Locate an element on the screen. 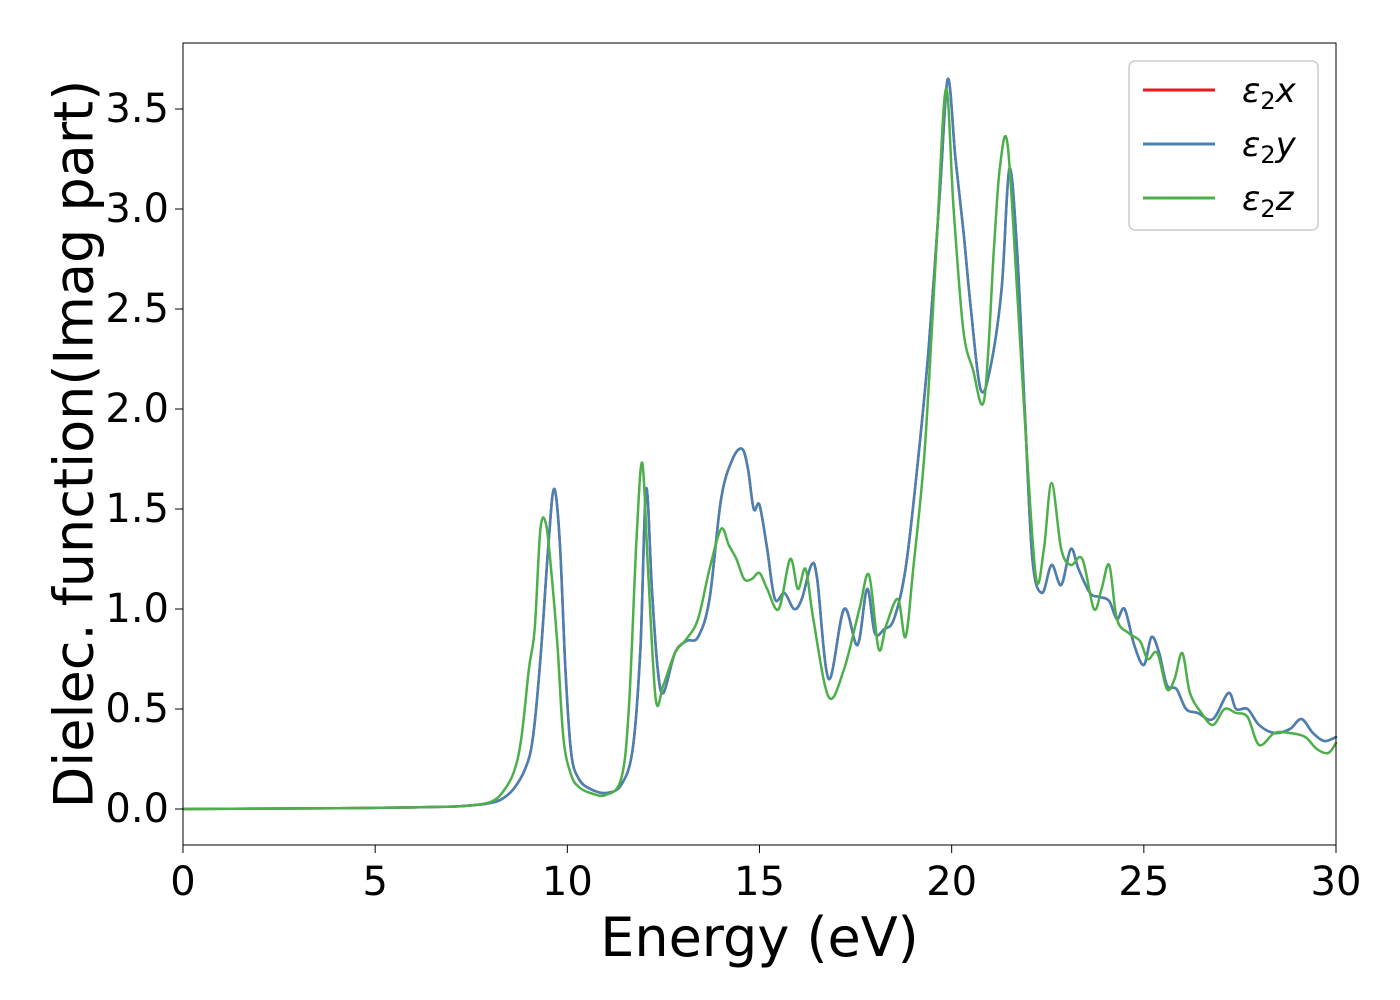  y-tick-label: 2.5 is located at coordinates (137, 309).